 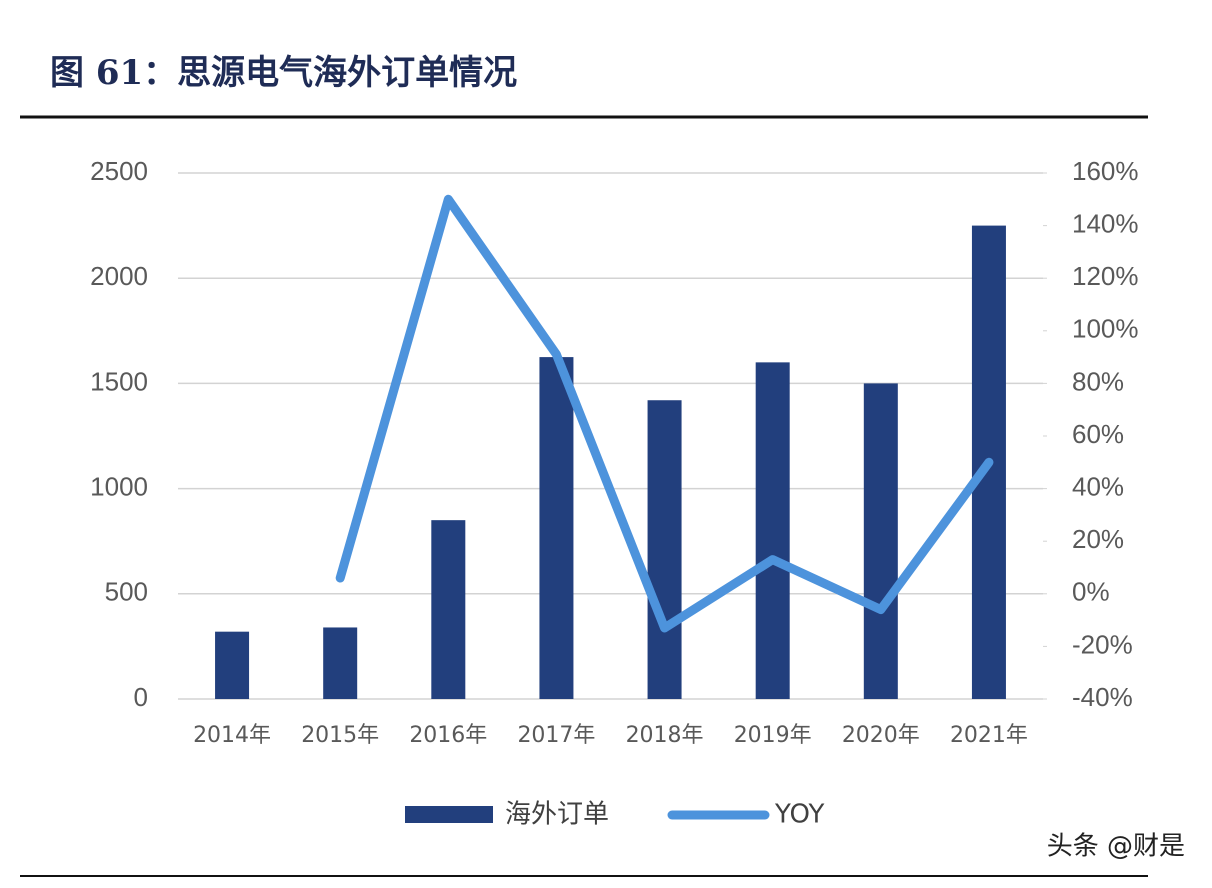 I want to click on x-tick-label: 2018年, so click(x=665, y=735).